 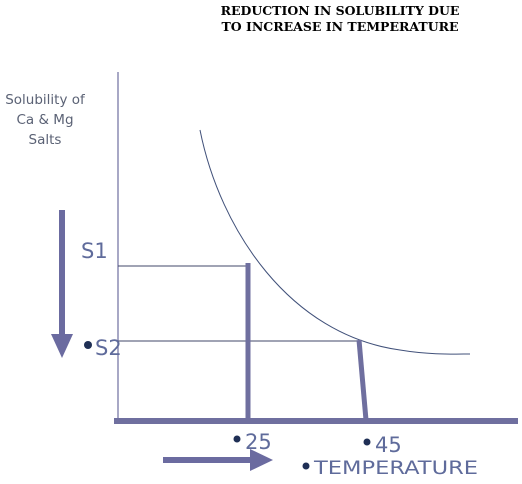 What do you see at coordinates (218, 460) in the screenshot?
I see `increase-arrow-icon` at bounding box center [218, 460].